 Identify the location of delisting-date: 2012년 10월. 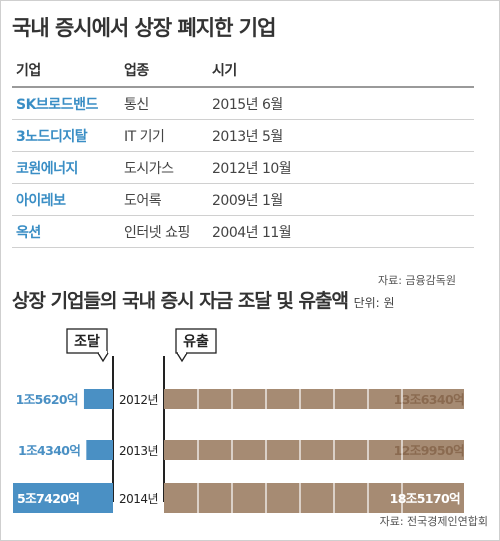
(252, 169).